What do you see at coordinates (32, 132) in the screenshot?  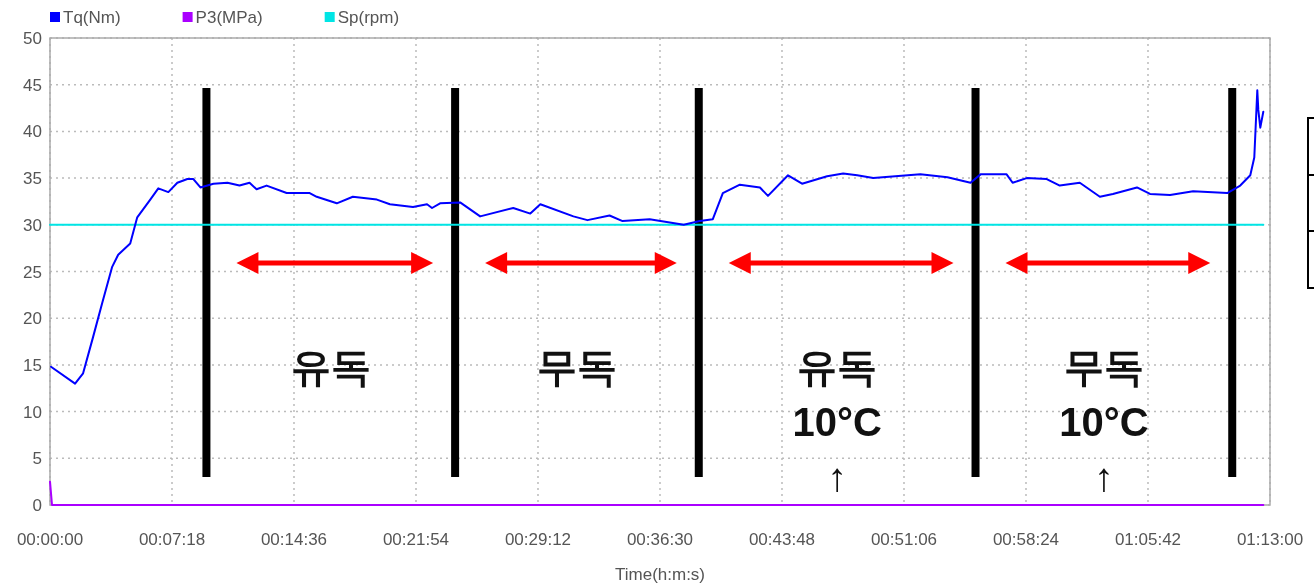 I see `y-tick-label: 40` at bounding box center [32, 132].